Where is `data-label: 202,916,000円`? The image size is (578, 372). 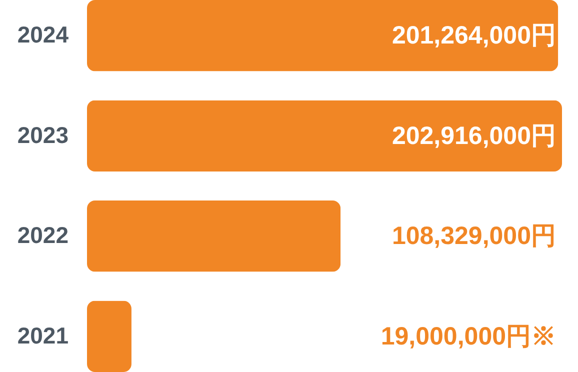 data-label: 202,916,000円 is located at coordinates (474, 136).